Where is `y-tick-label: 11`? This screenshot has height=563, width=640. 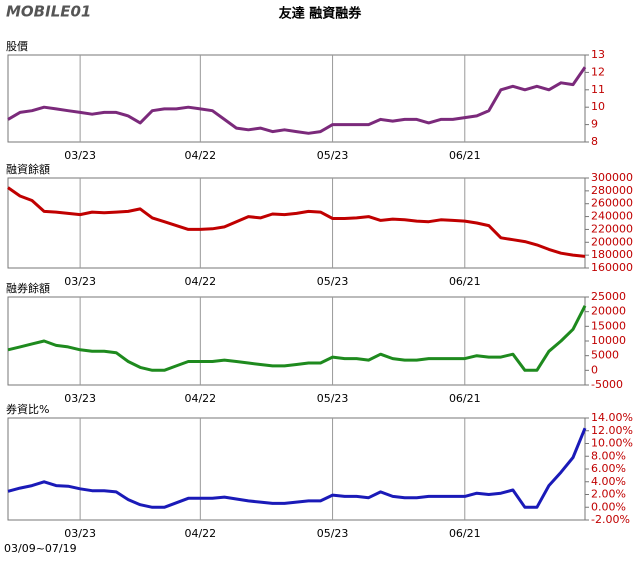 y-tick-label: 11 is located at coordinates (598, 89).